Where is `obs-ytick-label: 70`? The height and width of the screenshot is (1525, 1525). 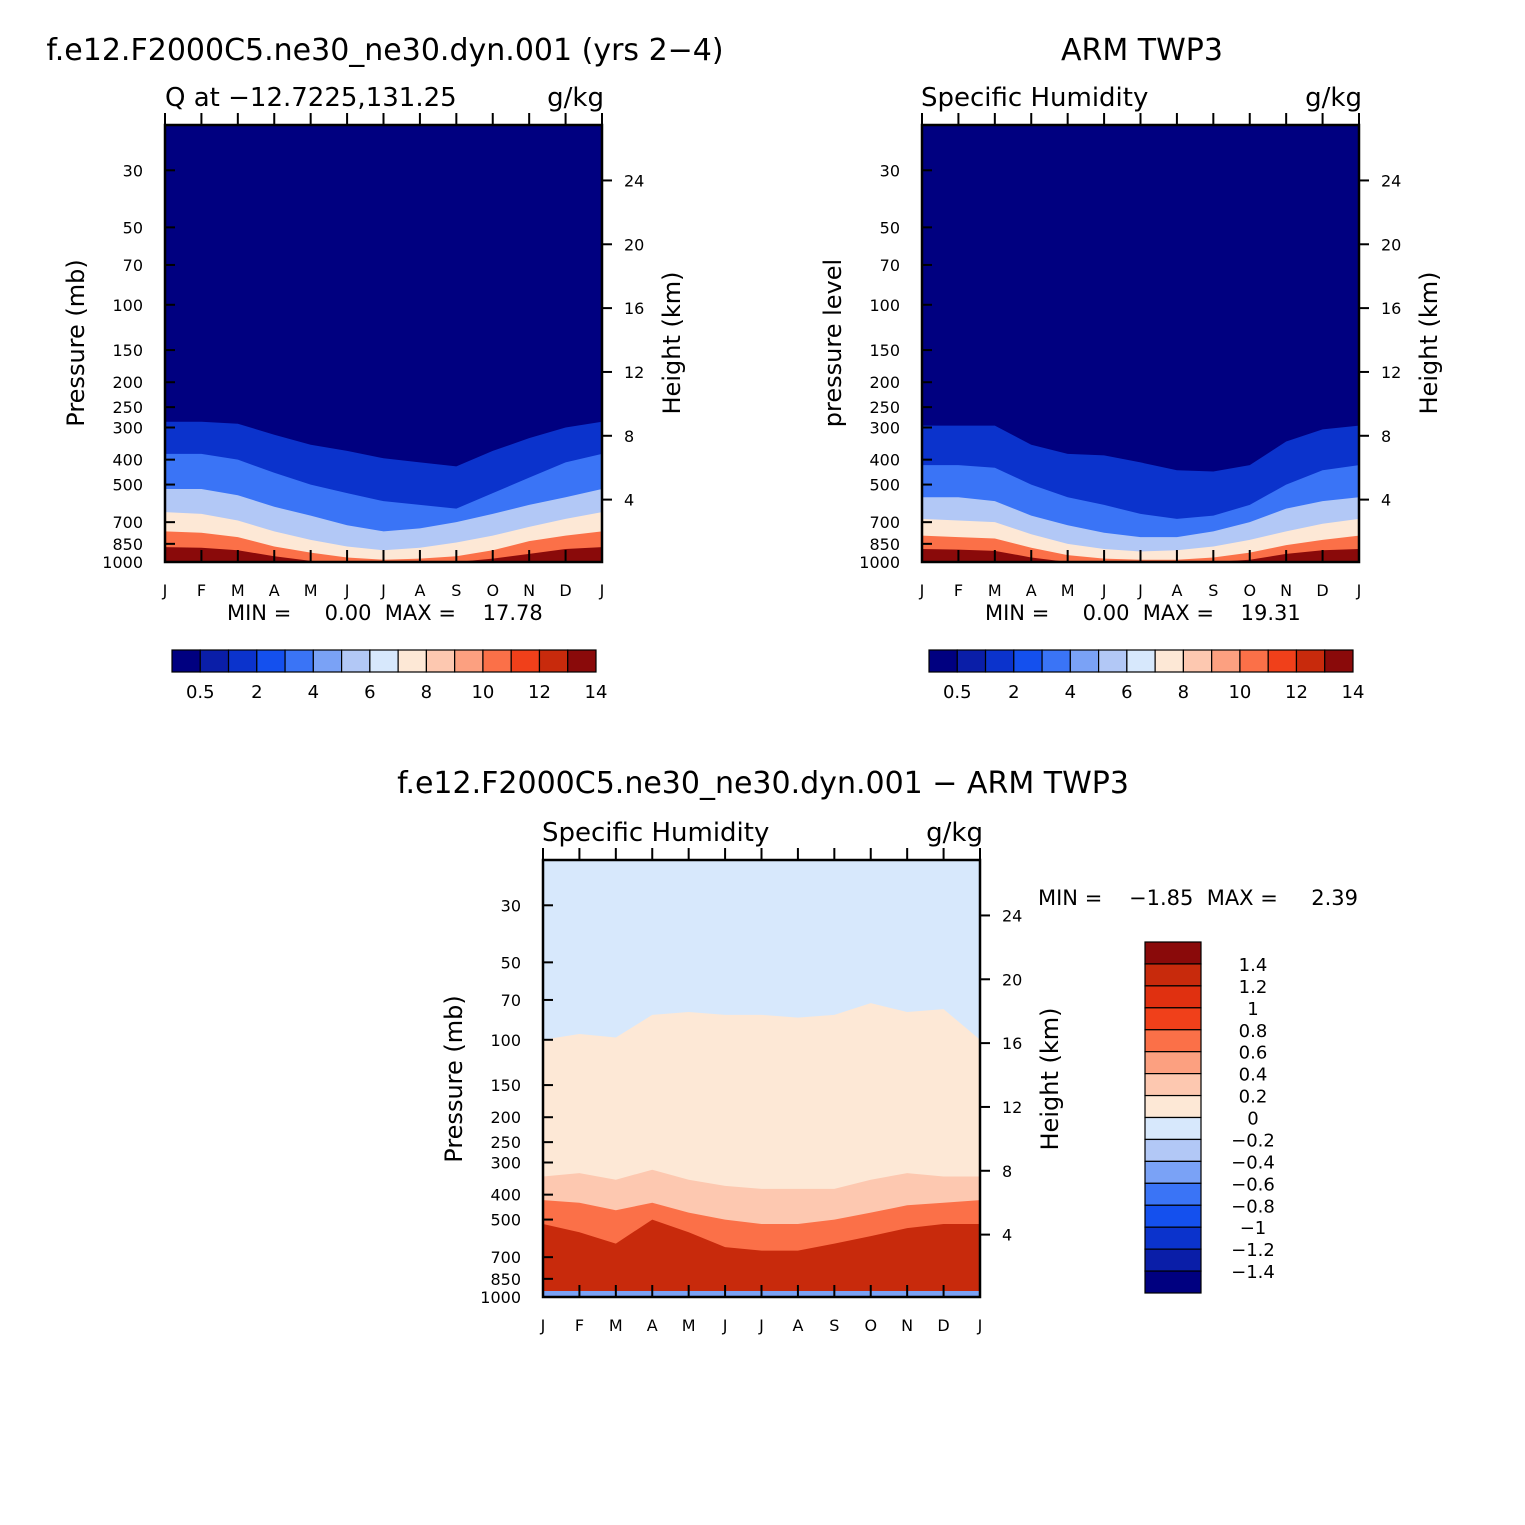 obs-ytick-label: 70 is located at coordinates (890, 265).